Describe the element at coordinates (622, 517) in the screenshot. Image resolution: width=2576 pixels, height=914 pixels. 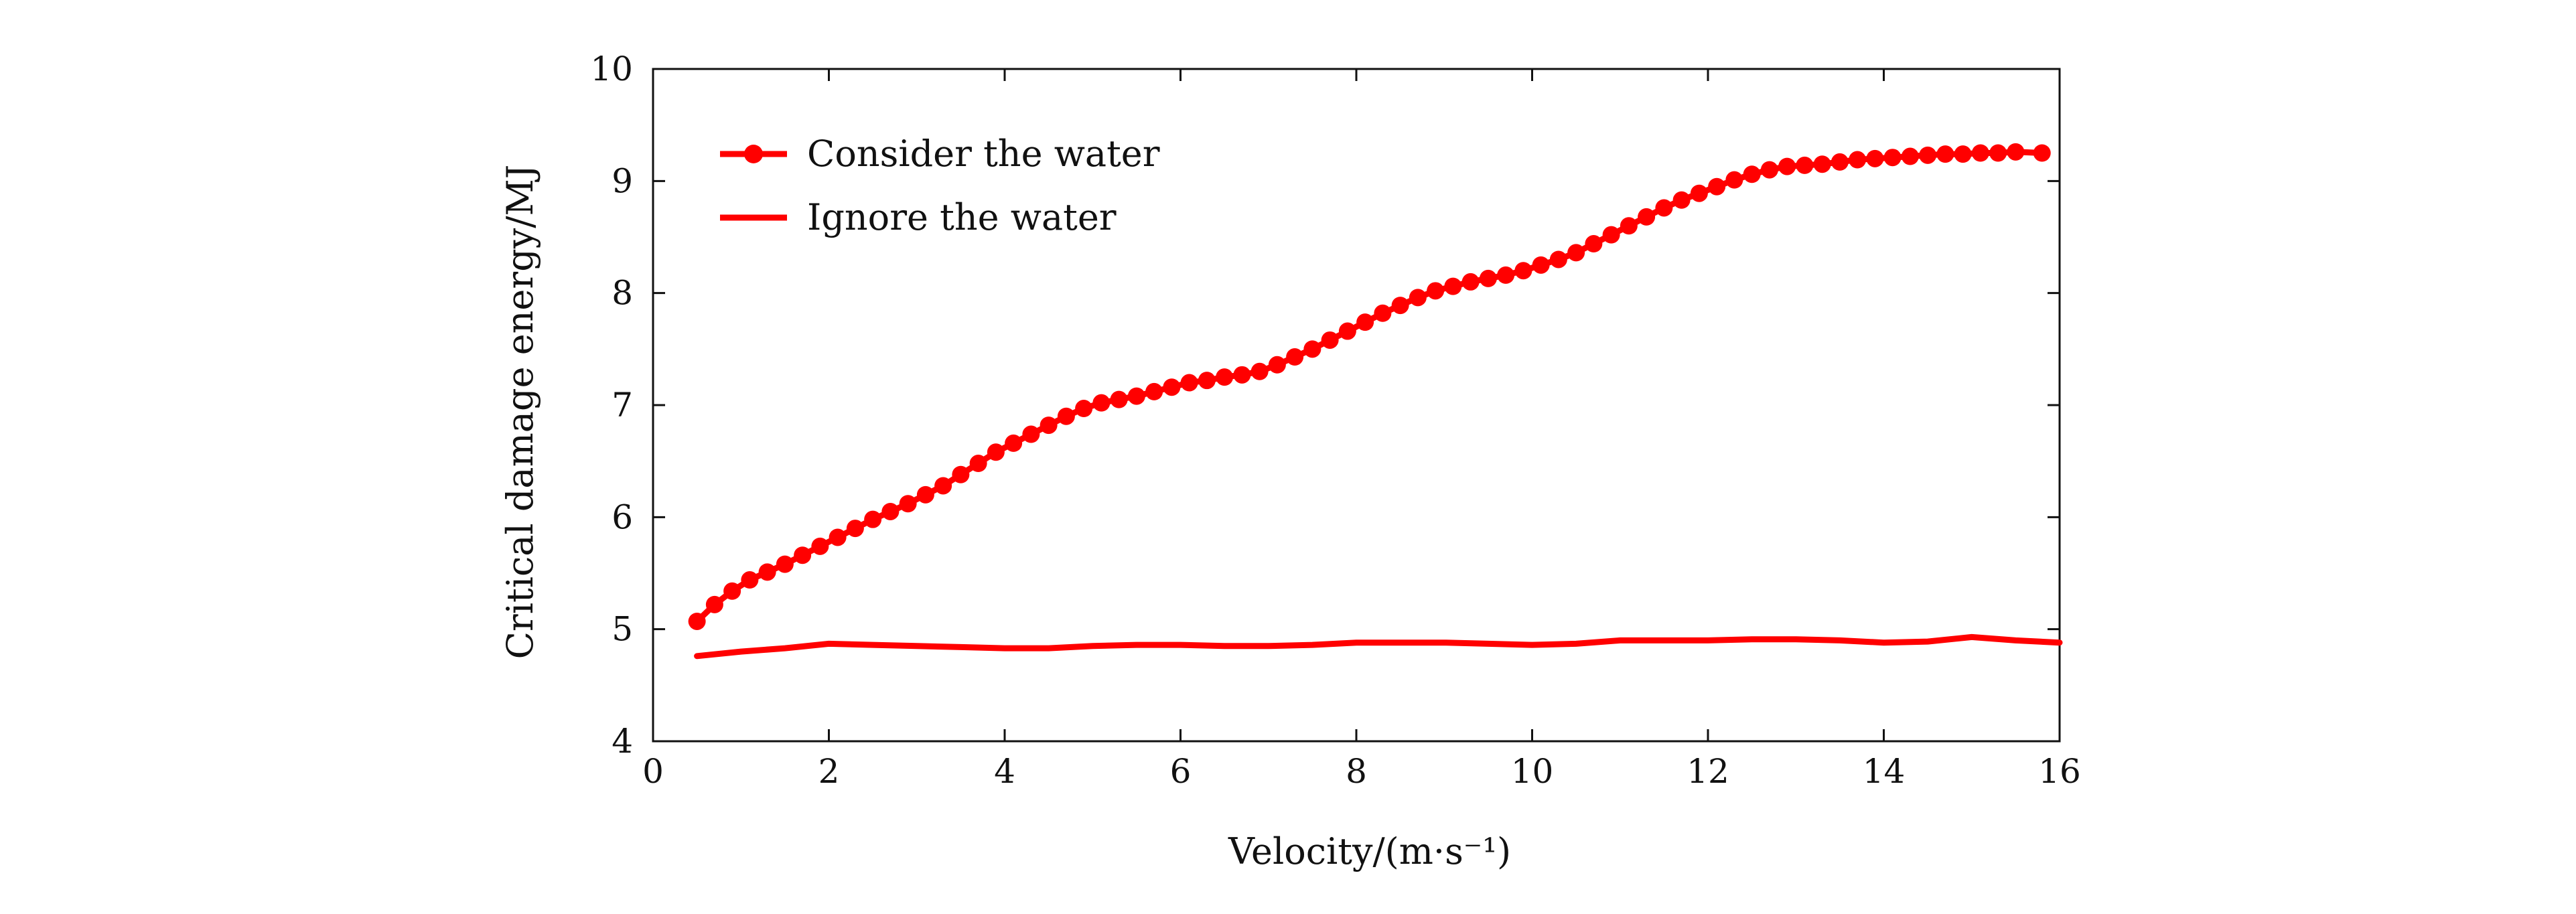
I see `y-tick-label: 6` at that location.